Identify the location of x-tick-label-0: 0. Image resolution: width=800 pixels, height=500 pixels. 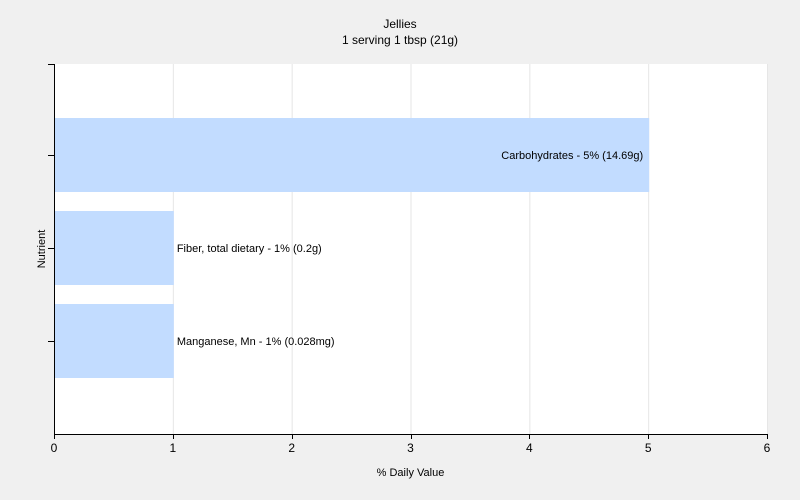
(54, 448).